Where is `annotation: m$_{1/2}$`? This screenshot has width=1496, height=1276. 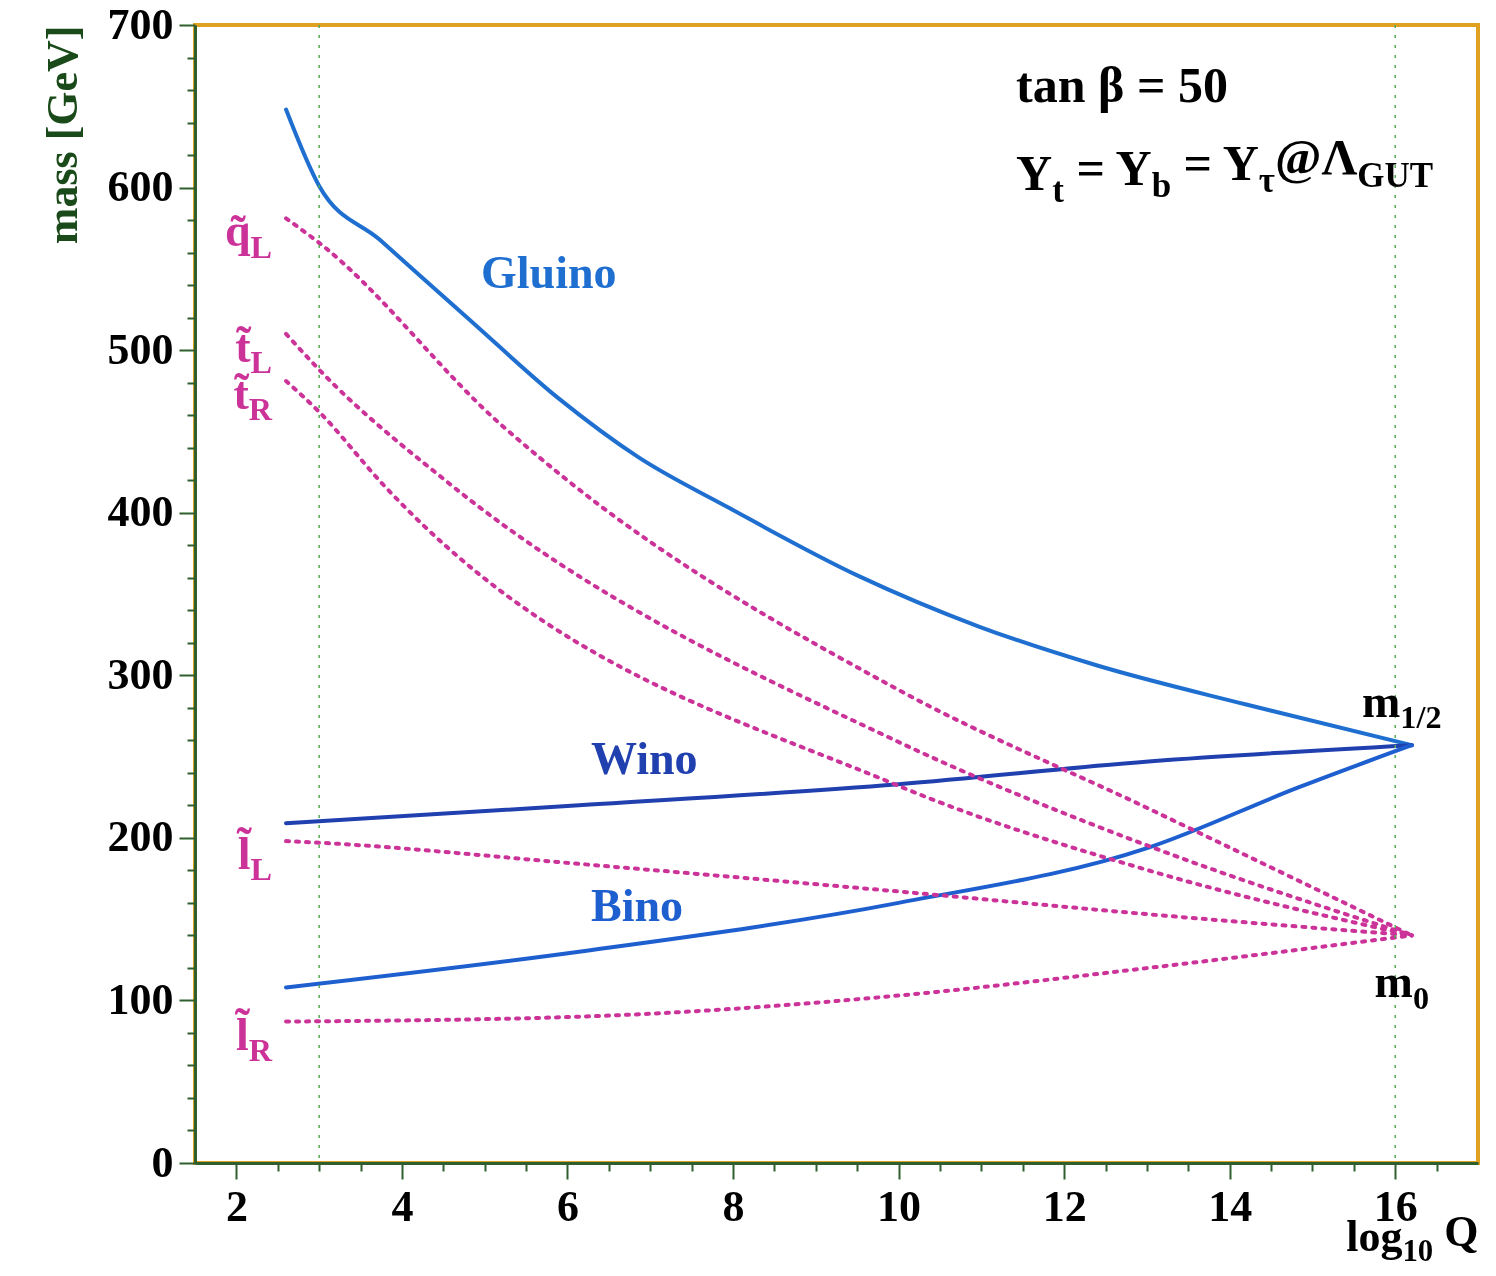
annotation: m$_{1/2}$ is located at coordinates (1402, 706).